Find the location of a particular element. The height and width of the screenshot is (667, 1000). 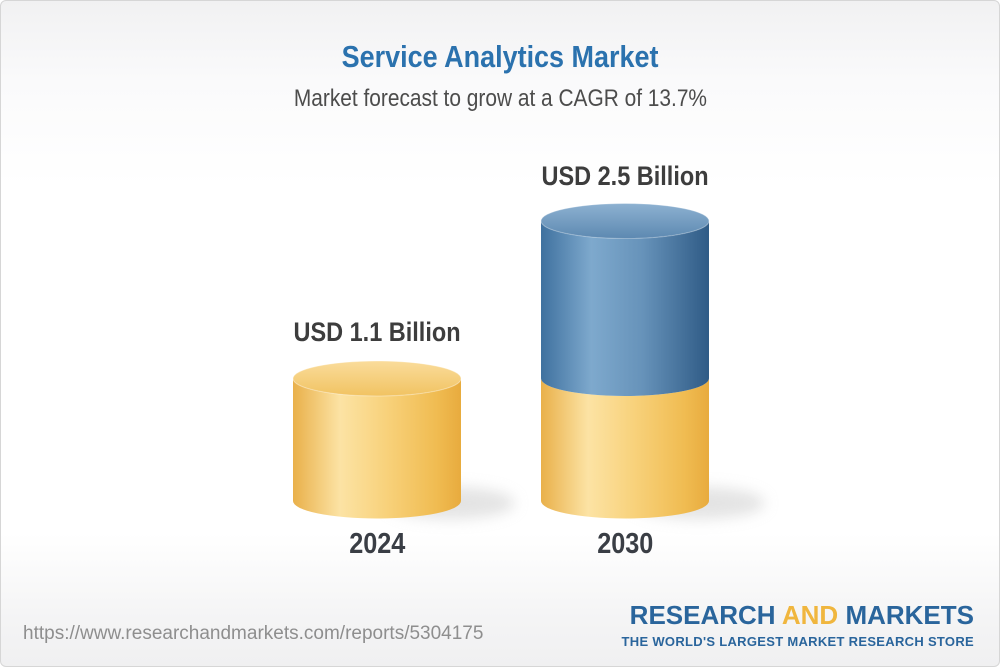

logo-word-markets: MARKETS is located at coordinates (909, 615).